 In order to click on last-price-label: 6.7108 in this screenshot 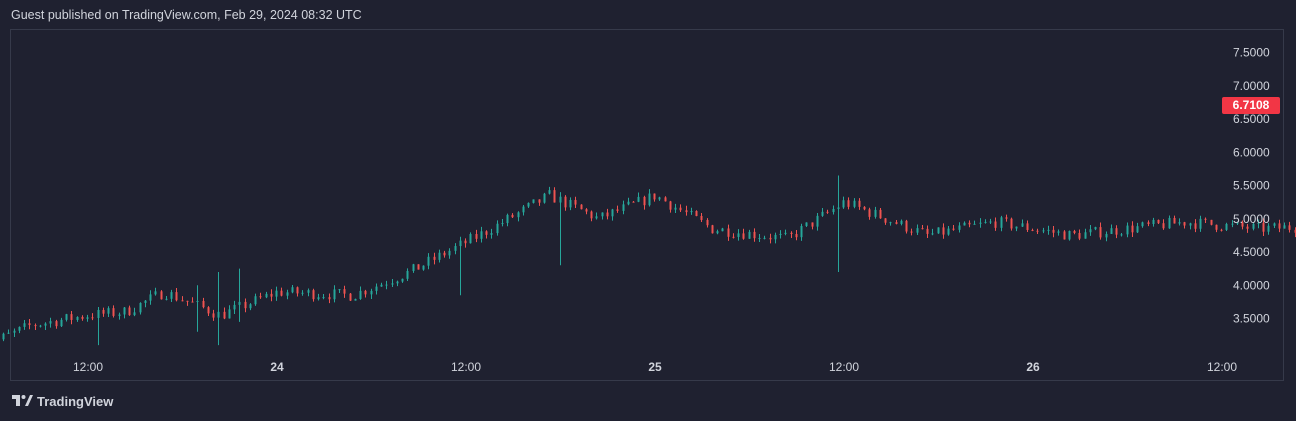, I will do `click(1251, 105)`.